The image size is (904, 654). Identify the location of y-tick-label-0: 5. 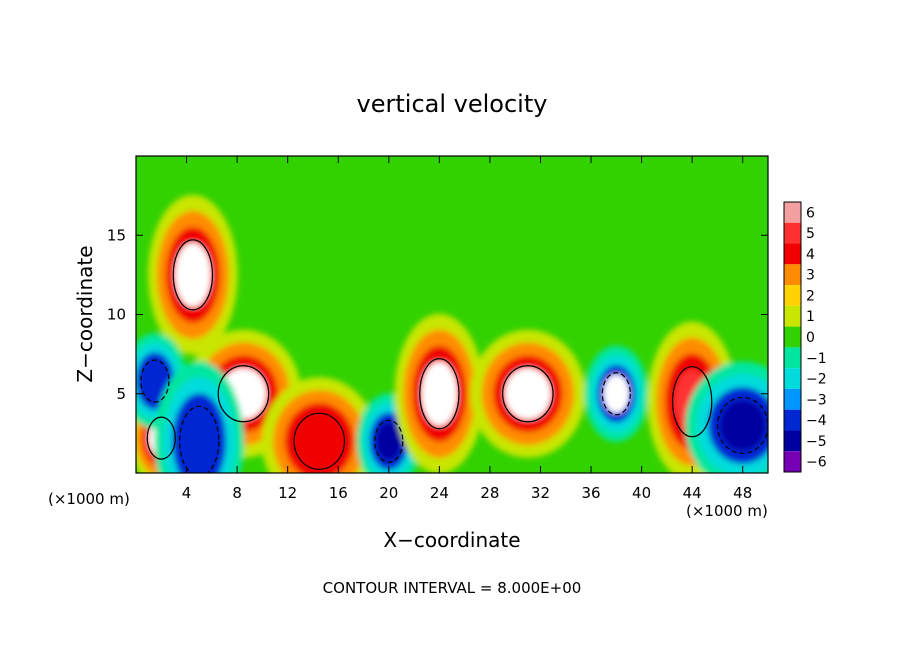
(121, 394).